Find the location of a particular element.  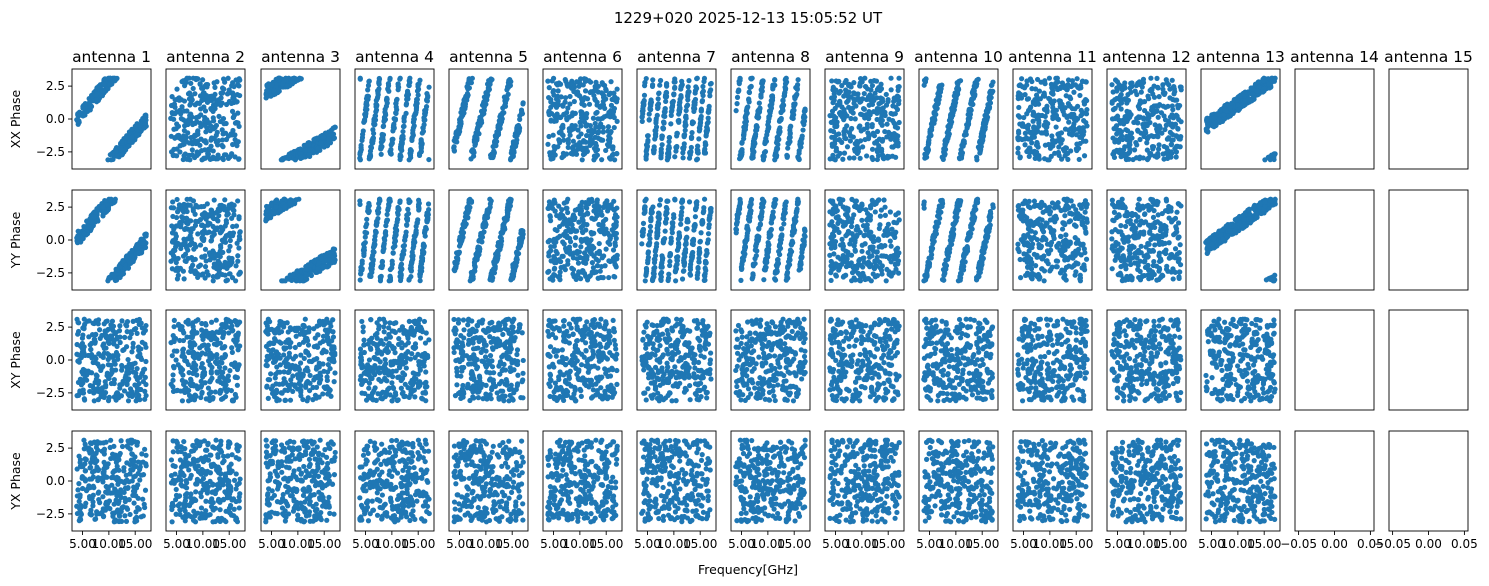

y-tick-label: 2.5 is located at coordinates (55, 207).